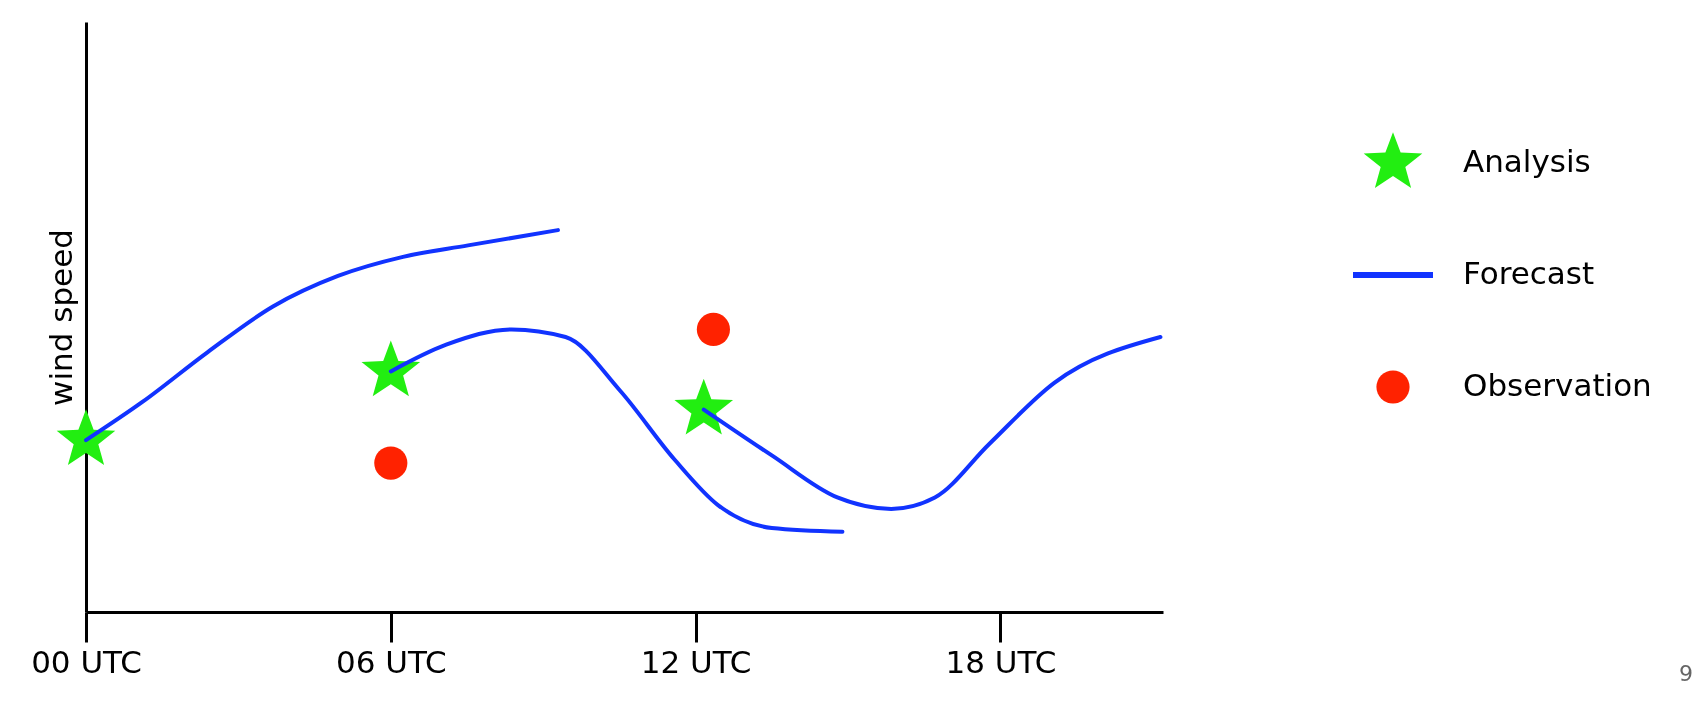 This screenshot has height=717, width=1702. Describe the element at coordinates (1686, 673) in the screenshot. I see `text: 9` at that location.